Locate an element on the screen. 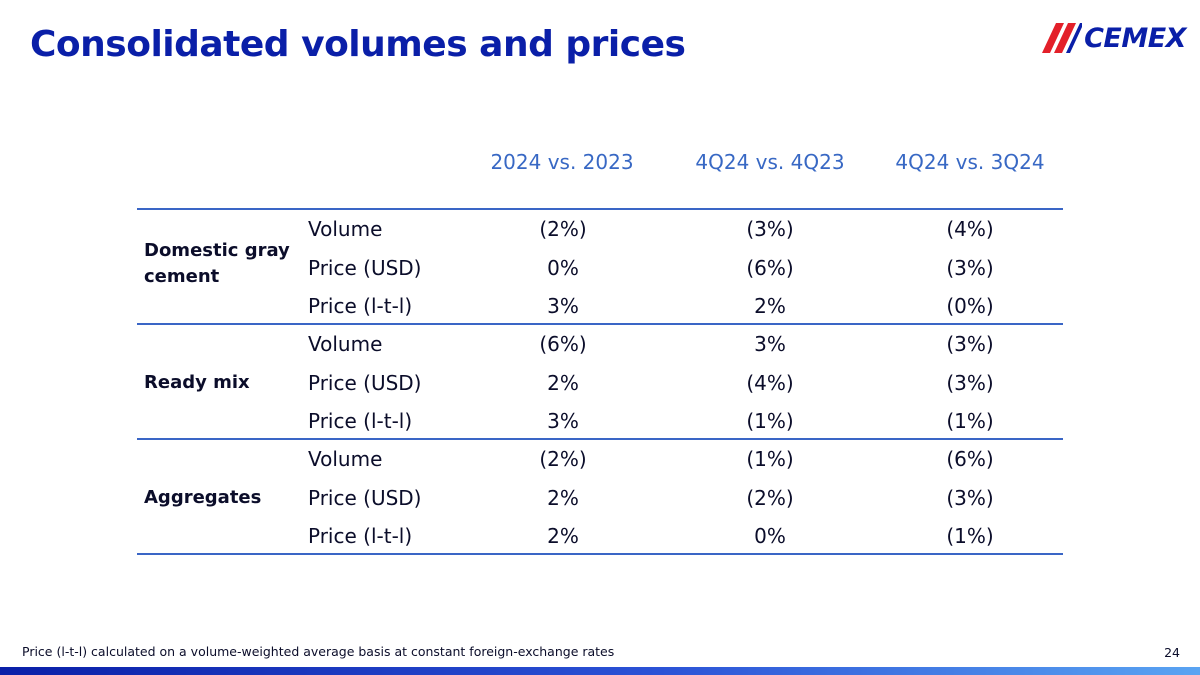 This screenshot has width=1200, height=675. logo-wordmark: CEMEX is located at coordinates (1135, 38).